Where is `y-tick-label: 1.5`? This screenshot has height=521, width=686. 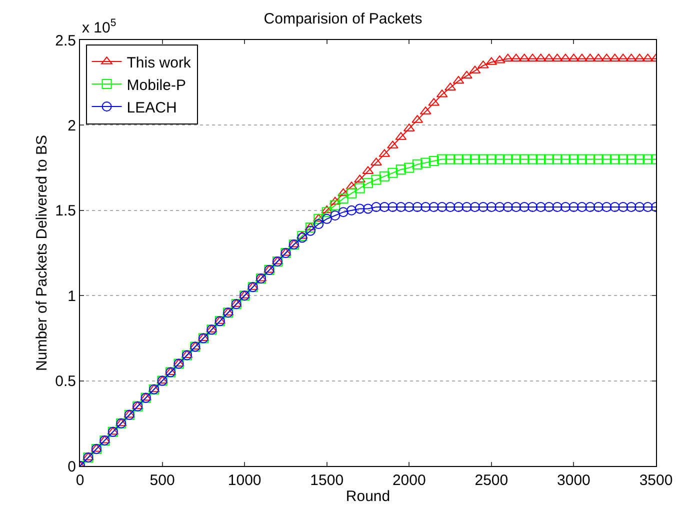 y-tick-label: 1.5 is located at coordinates (65, 211).